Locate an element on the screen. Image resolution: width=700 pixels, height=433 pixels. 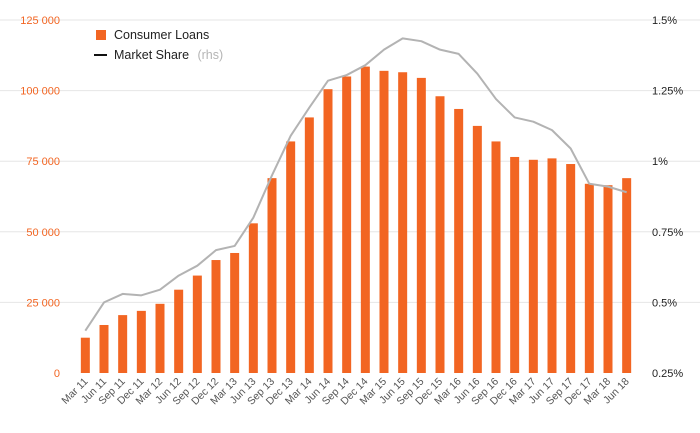
legend: Consumer Loans Market Share (rhs) is located at coordinates (158, 45).